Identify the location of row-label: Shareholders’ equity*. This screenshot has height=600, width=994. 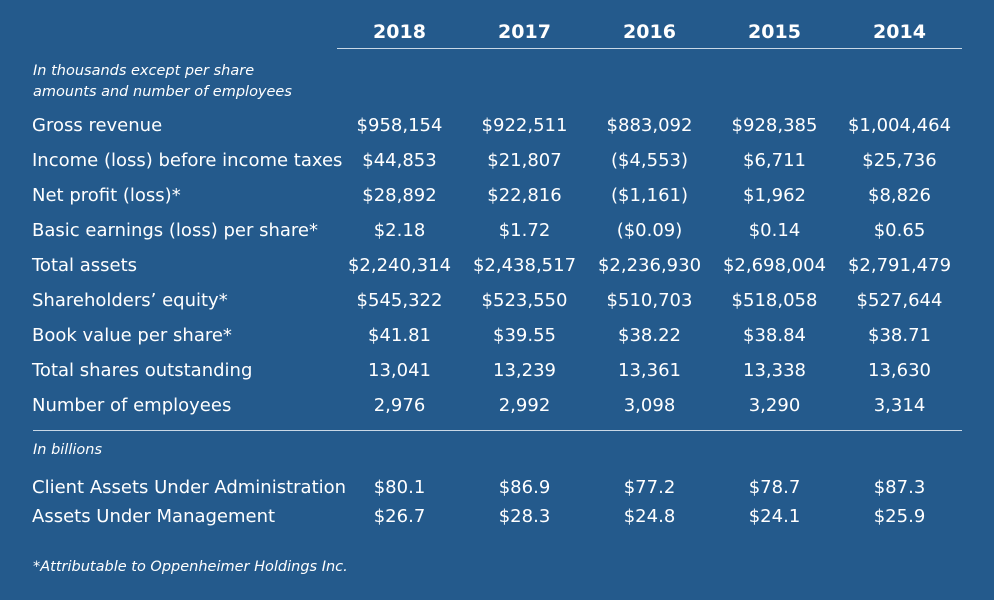
(130, 300).